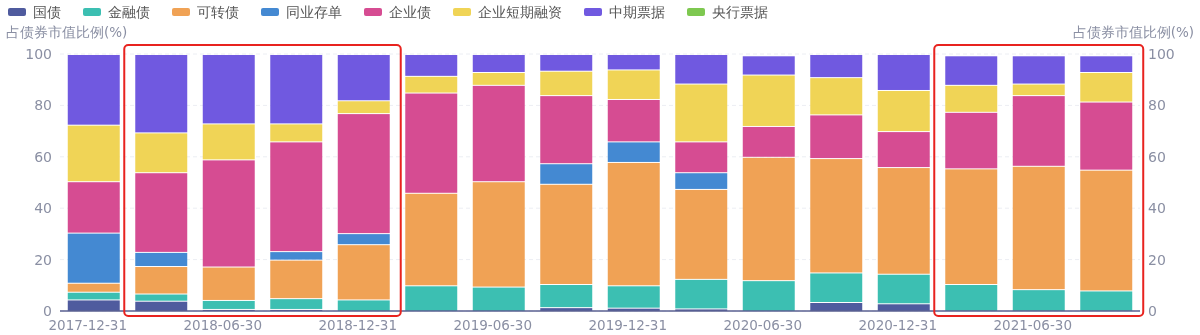 This screenshot has height=335, width=1200. Describe the element at coordinates (410, 12) in the screenshot. I see `legend-label: 企业债` at that location.